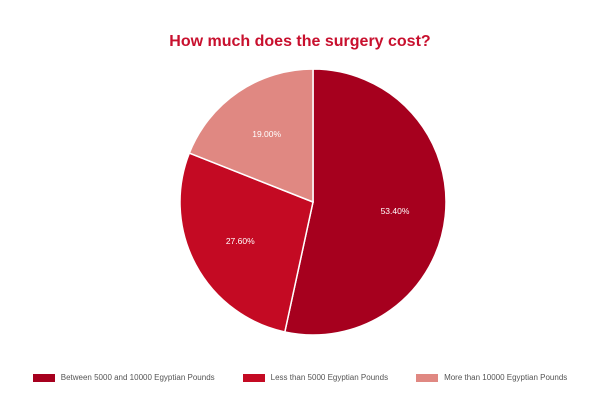  I want to click on pie-label-more-than-10000: 19.00%, so click(266, 134).